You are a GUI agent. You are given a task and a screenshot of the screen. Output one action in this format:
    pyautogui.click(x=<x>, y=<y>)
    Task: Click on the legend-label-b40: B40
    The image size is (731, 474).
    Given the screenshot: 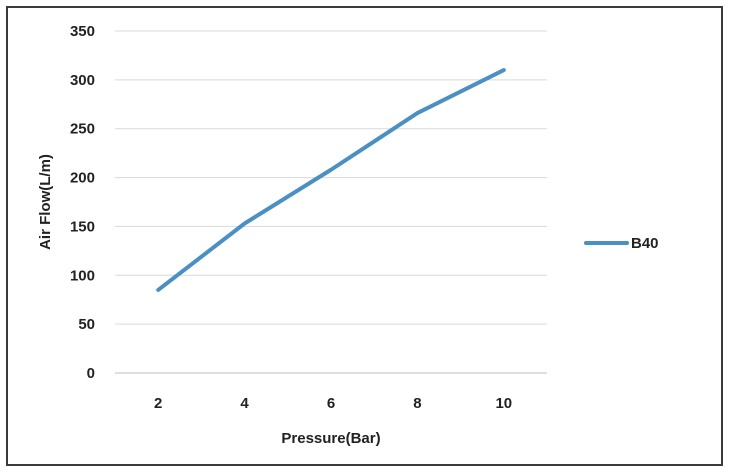 What is the action you would take?
    pyautogui.click(x=645, y=243)
    